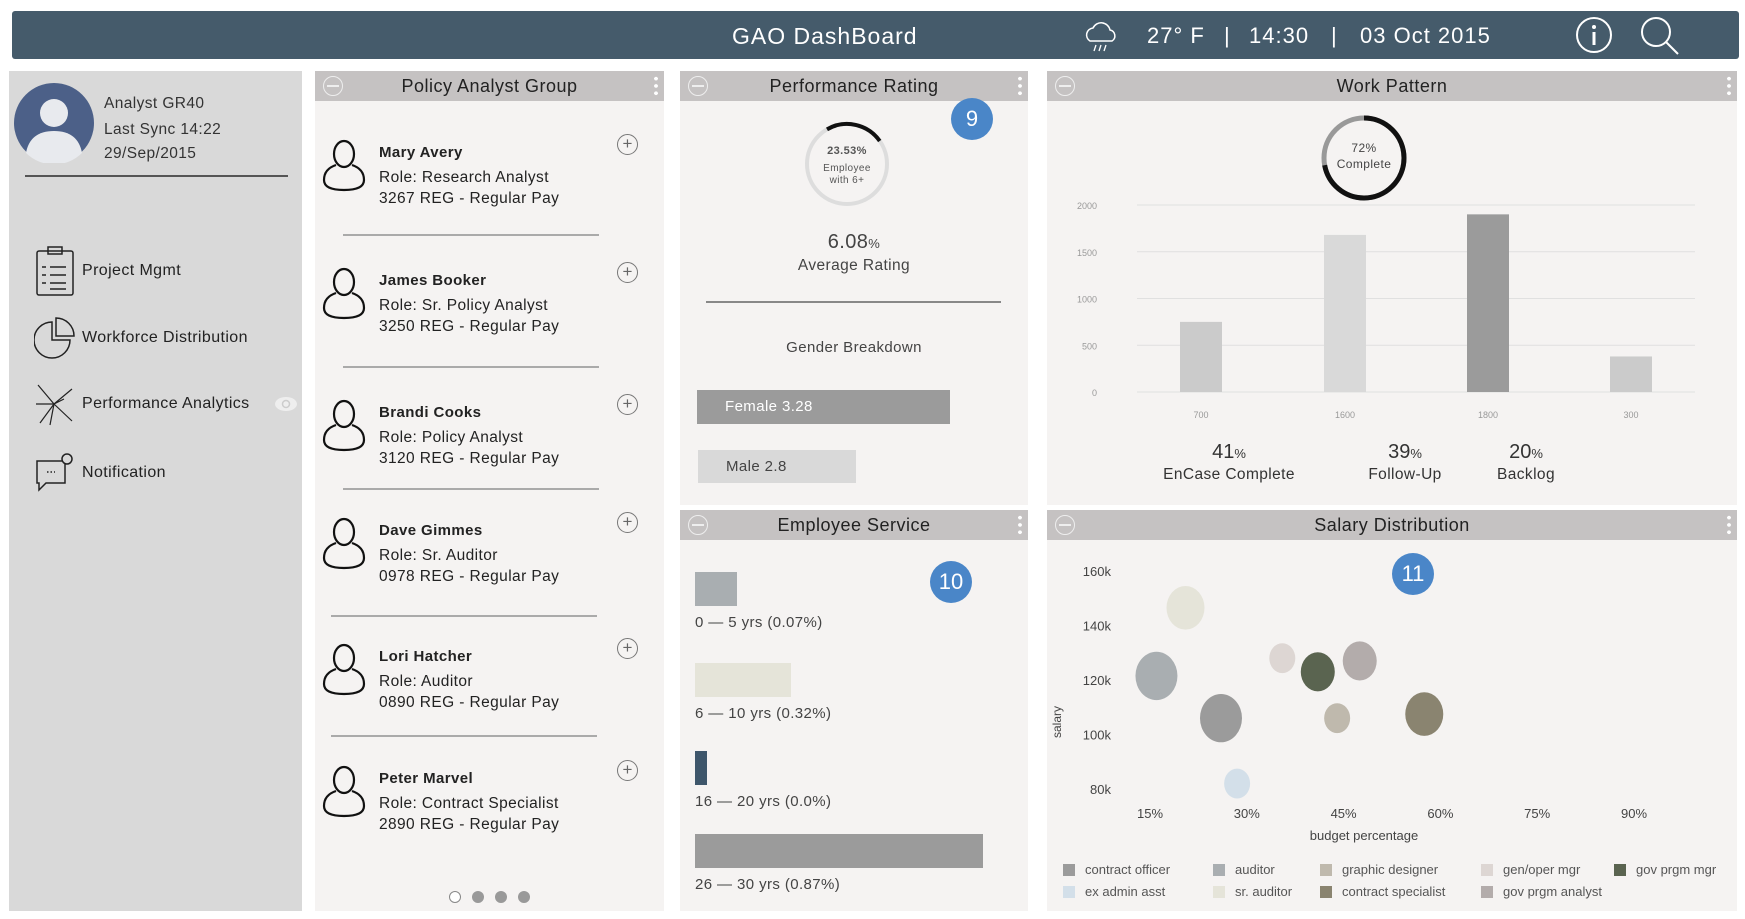  I want to click on panel-header: Work Pattern, so click(1392, 86).